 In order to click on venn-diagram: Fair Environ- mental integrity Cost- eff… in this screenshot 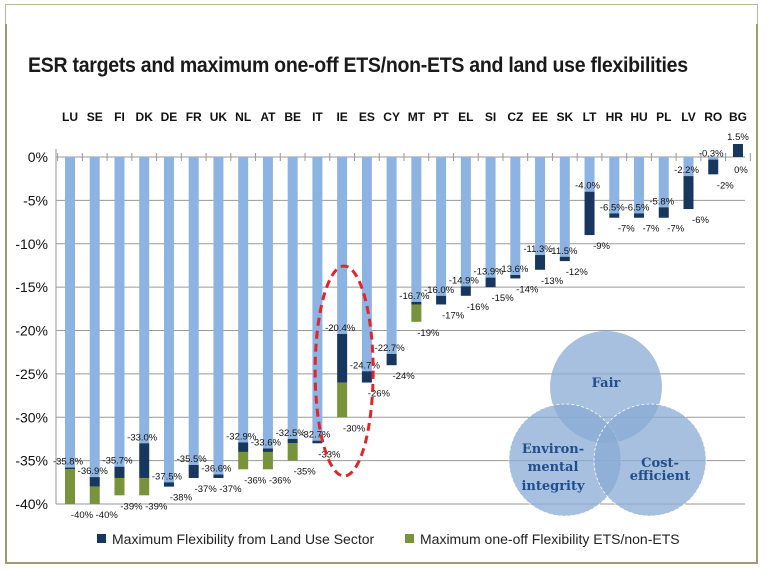, I will do `click(607, 424)`.